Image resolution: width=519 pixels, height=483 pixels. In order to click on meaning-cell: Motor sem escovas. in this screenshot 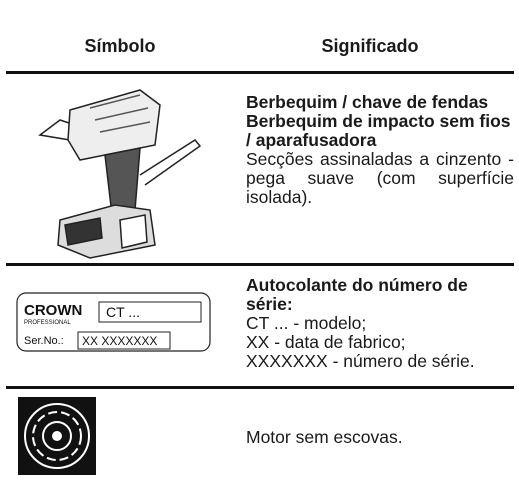, I will do `click(380, 437)`.